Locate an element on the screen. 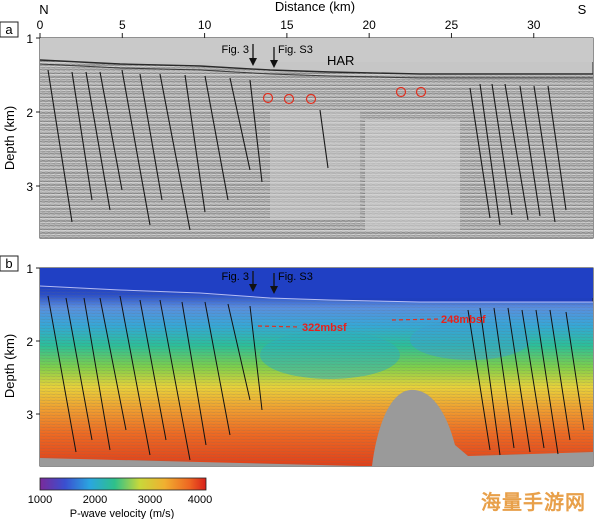  panel-a-har-label: HAR is located at coordinates (340, 60).